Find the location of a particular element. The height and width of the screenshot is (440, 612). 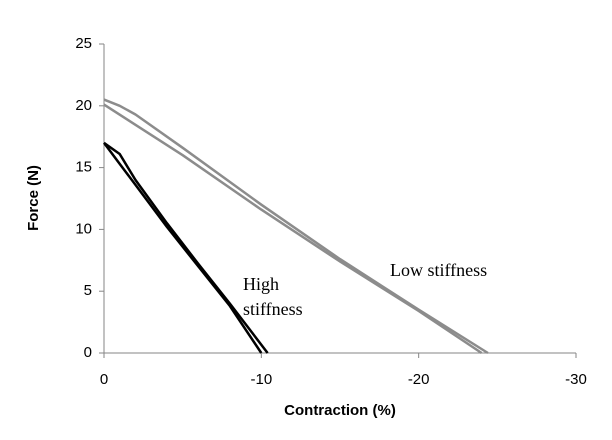

x-tick-label: -30 is located at coordinates (576, 379).